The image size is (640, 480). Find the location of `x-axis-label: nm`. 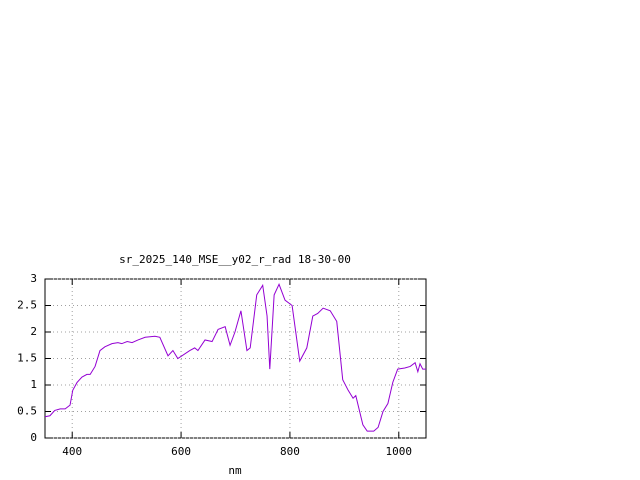

x-axis-label: nm is located at coordinates (235, 470).